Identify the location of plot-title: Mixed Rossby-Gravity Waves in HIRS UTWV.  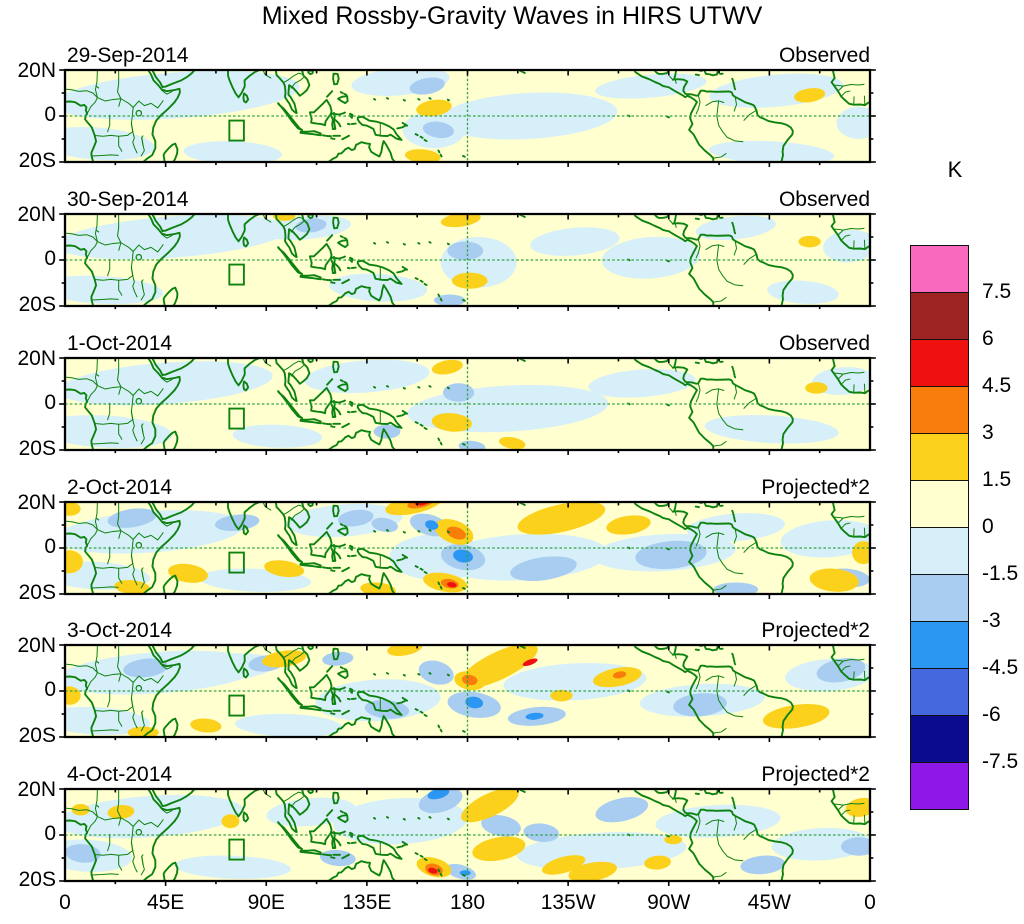
(512, 16).